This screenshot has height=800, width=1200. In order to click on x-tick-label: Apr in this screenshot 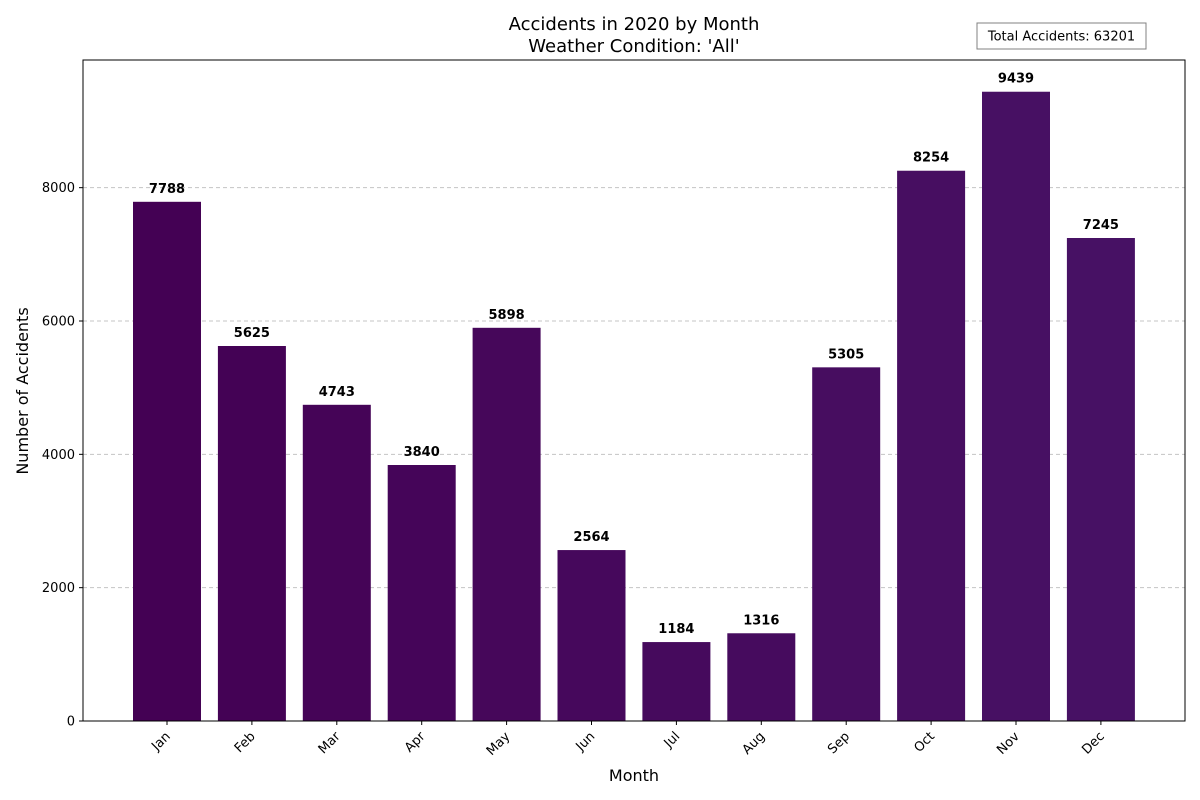, I will do `click(415, 742)`.